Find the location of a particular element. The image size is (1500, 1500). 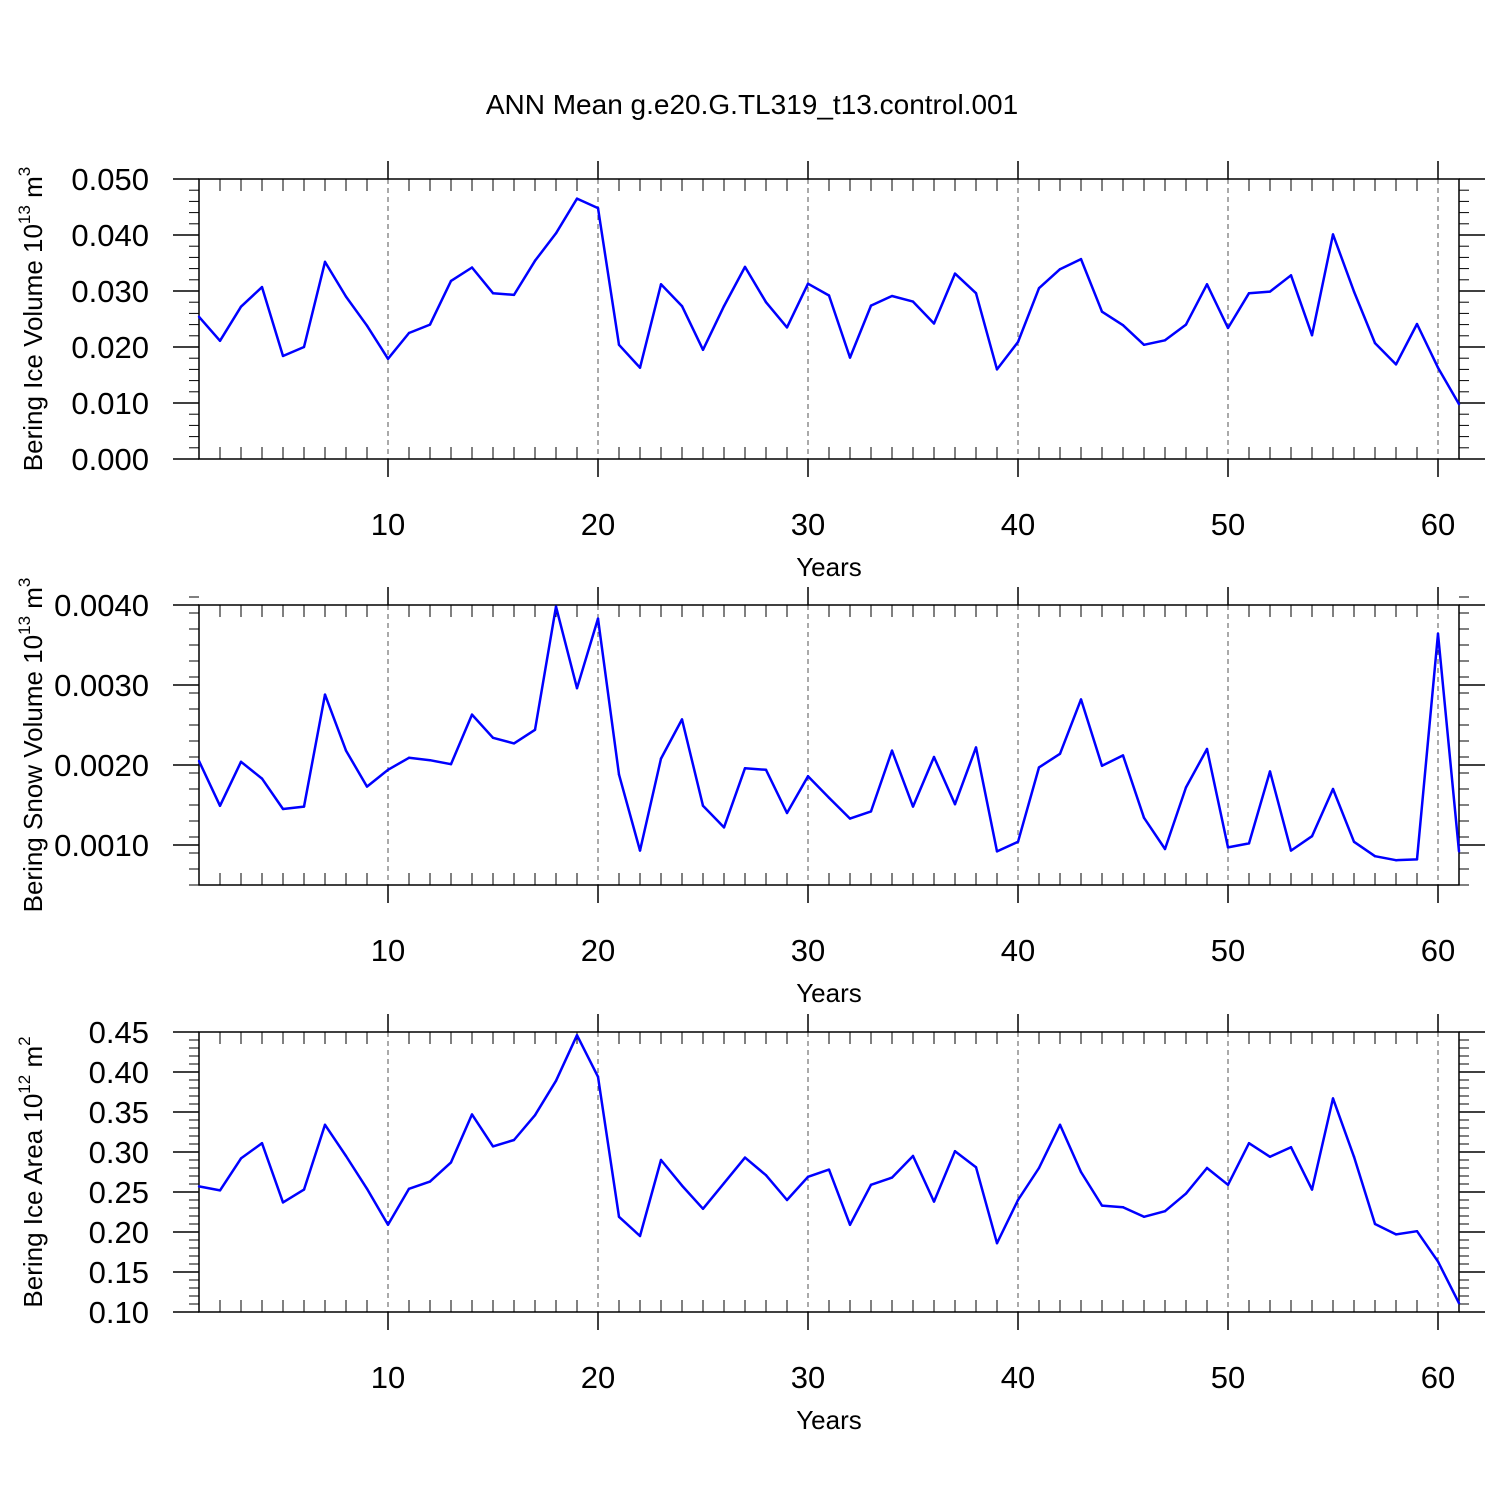

x-tick-label: 30 is located at coordinates (808, 524).